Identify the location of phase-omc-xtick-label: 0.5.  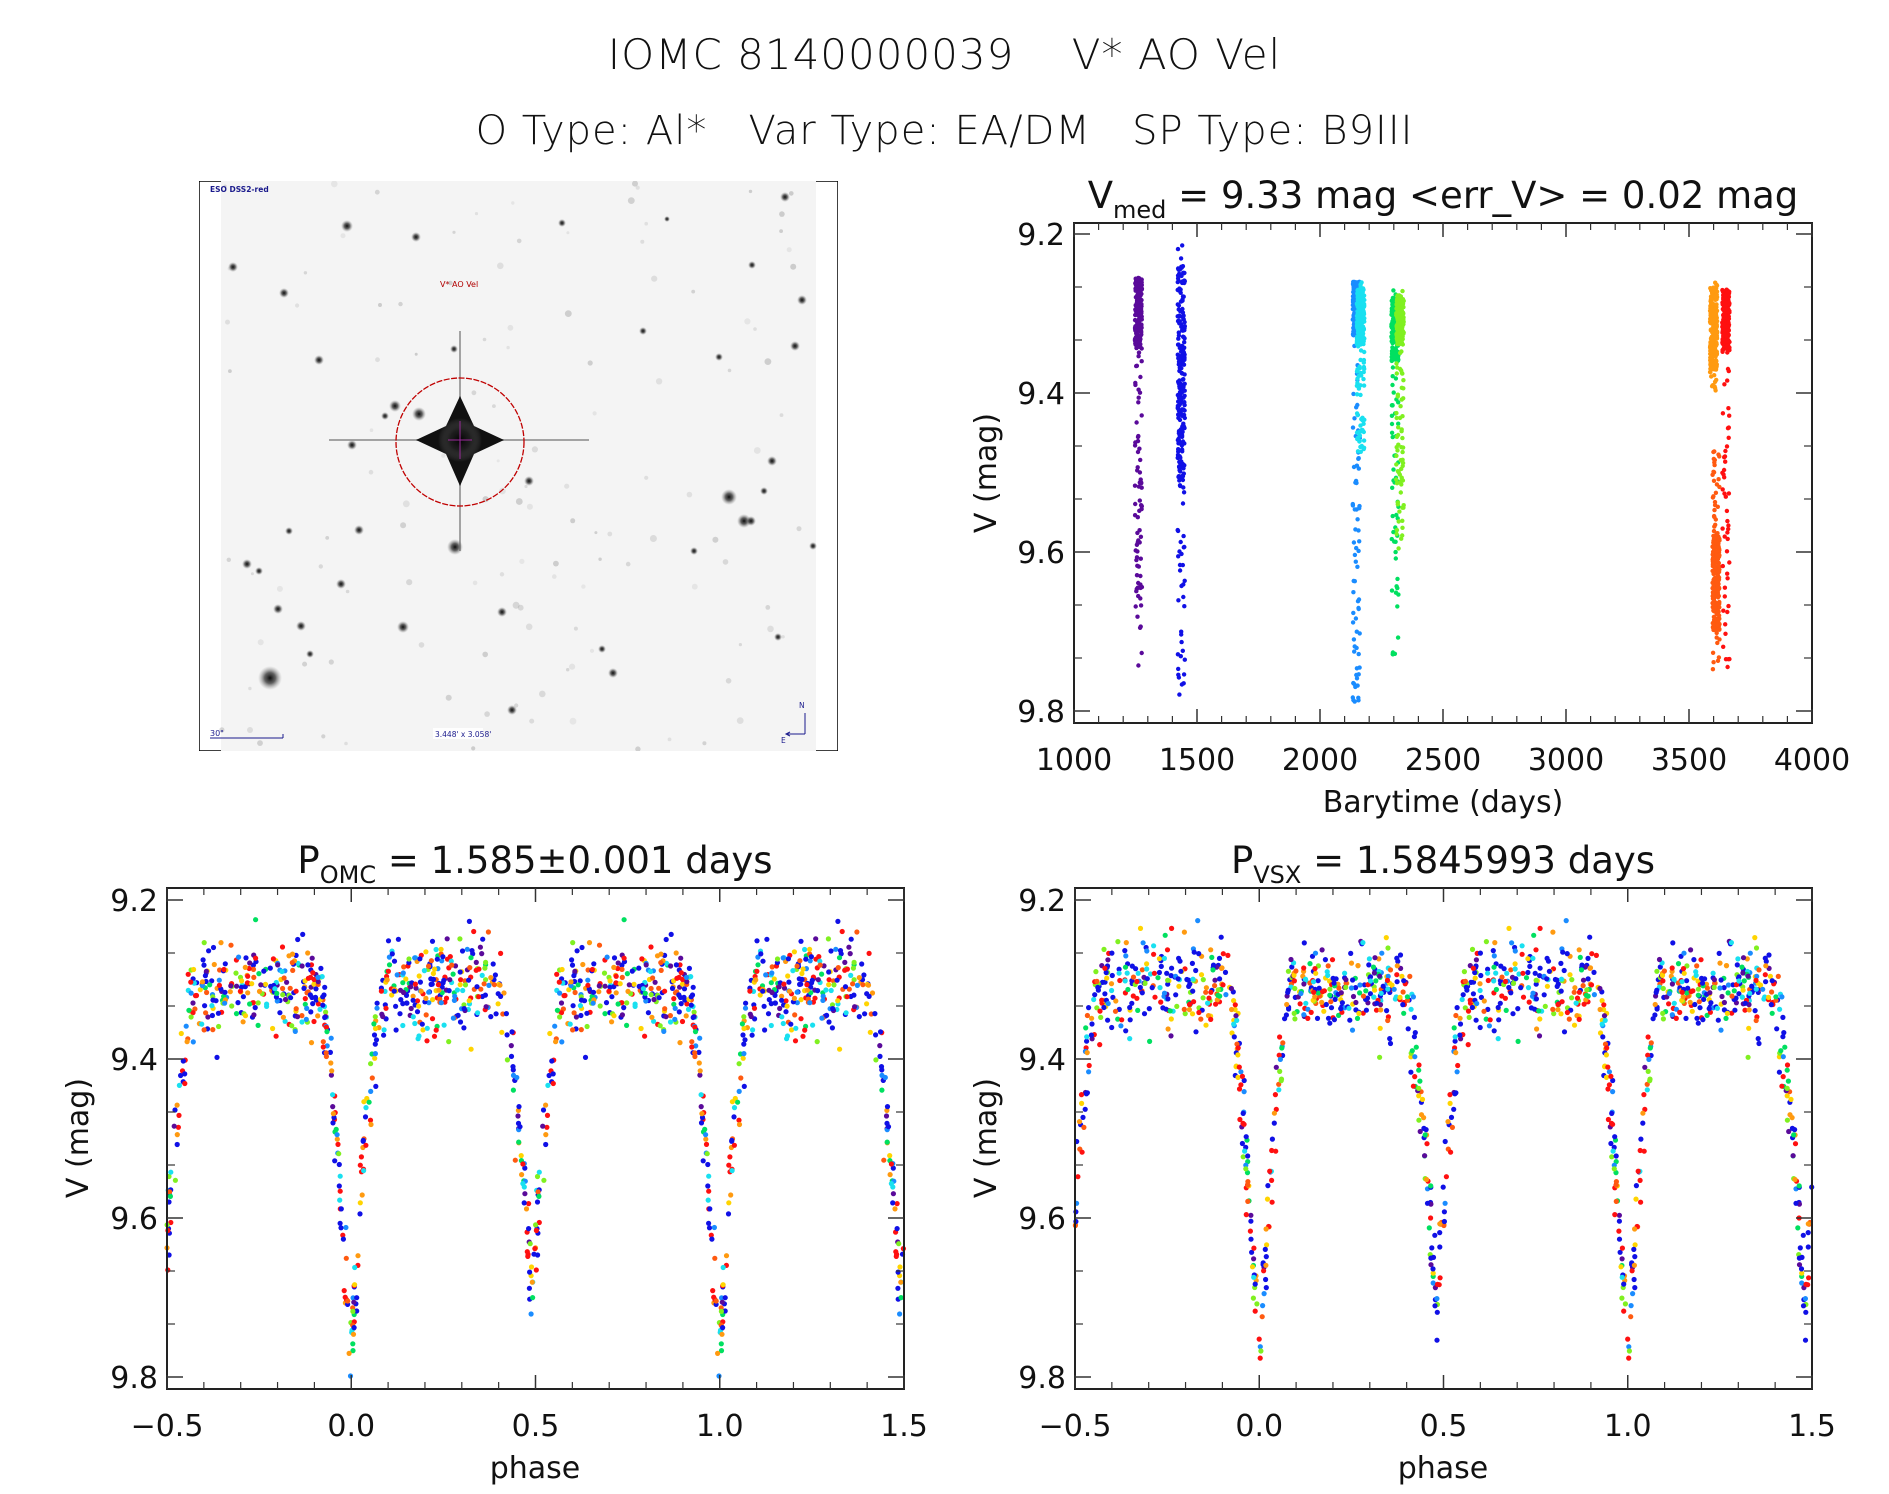
(536, 1426).